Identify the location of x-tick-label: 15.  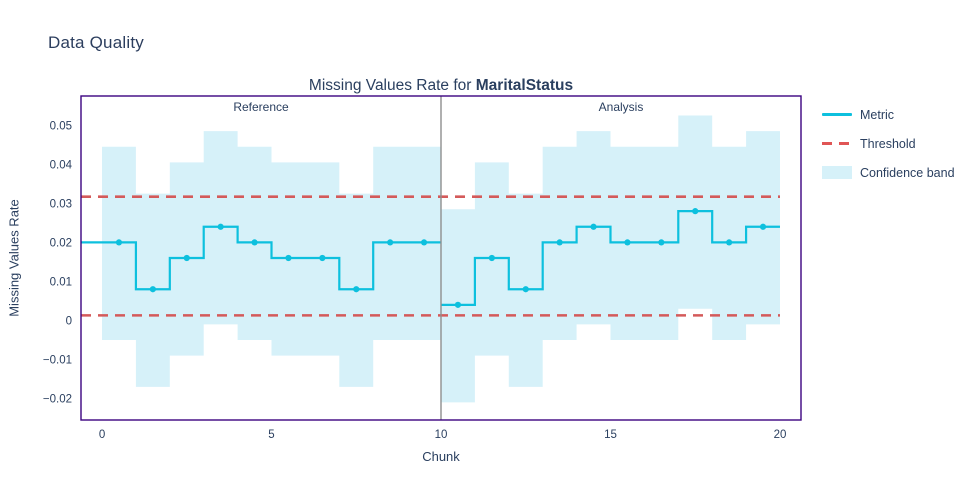
(610, 435).